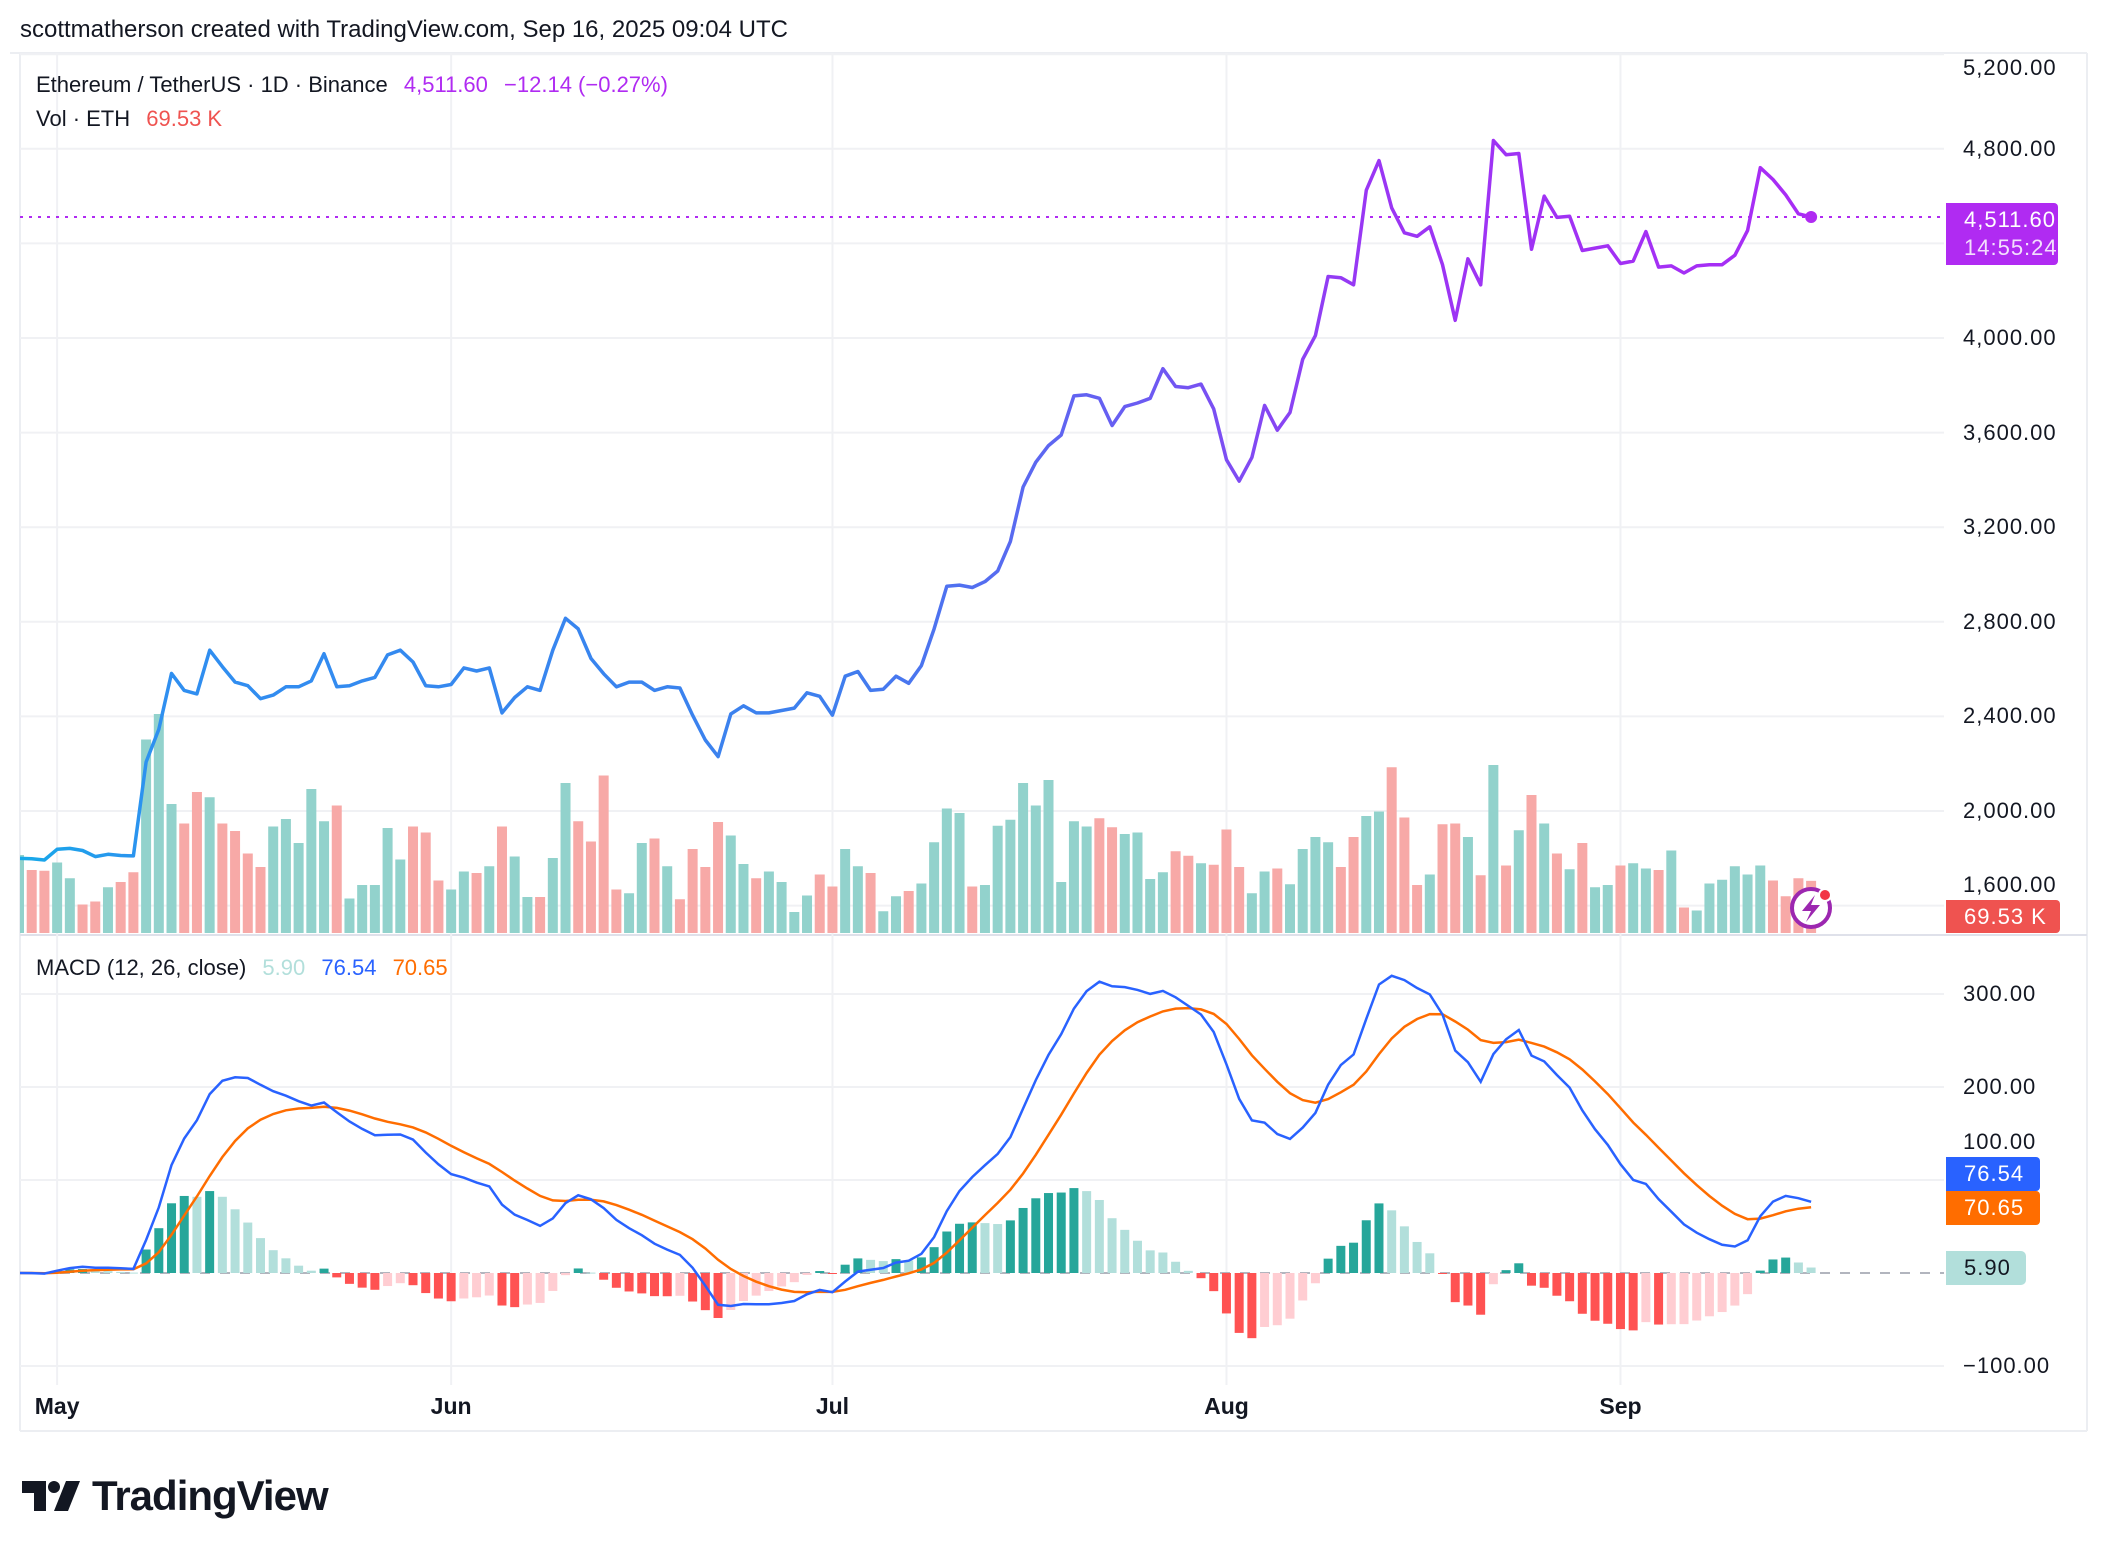 The height and width of the screenshot is (1552, 2108). Describe the element at coordinates (2010, 621) in the screenshot. I see `price-axis-label: 2,800.00` at that location.